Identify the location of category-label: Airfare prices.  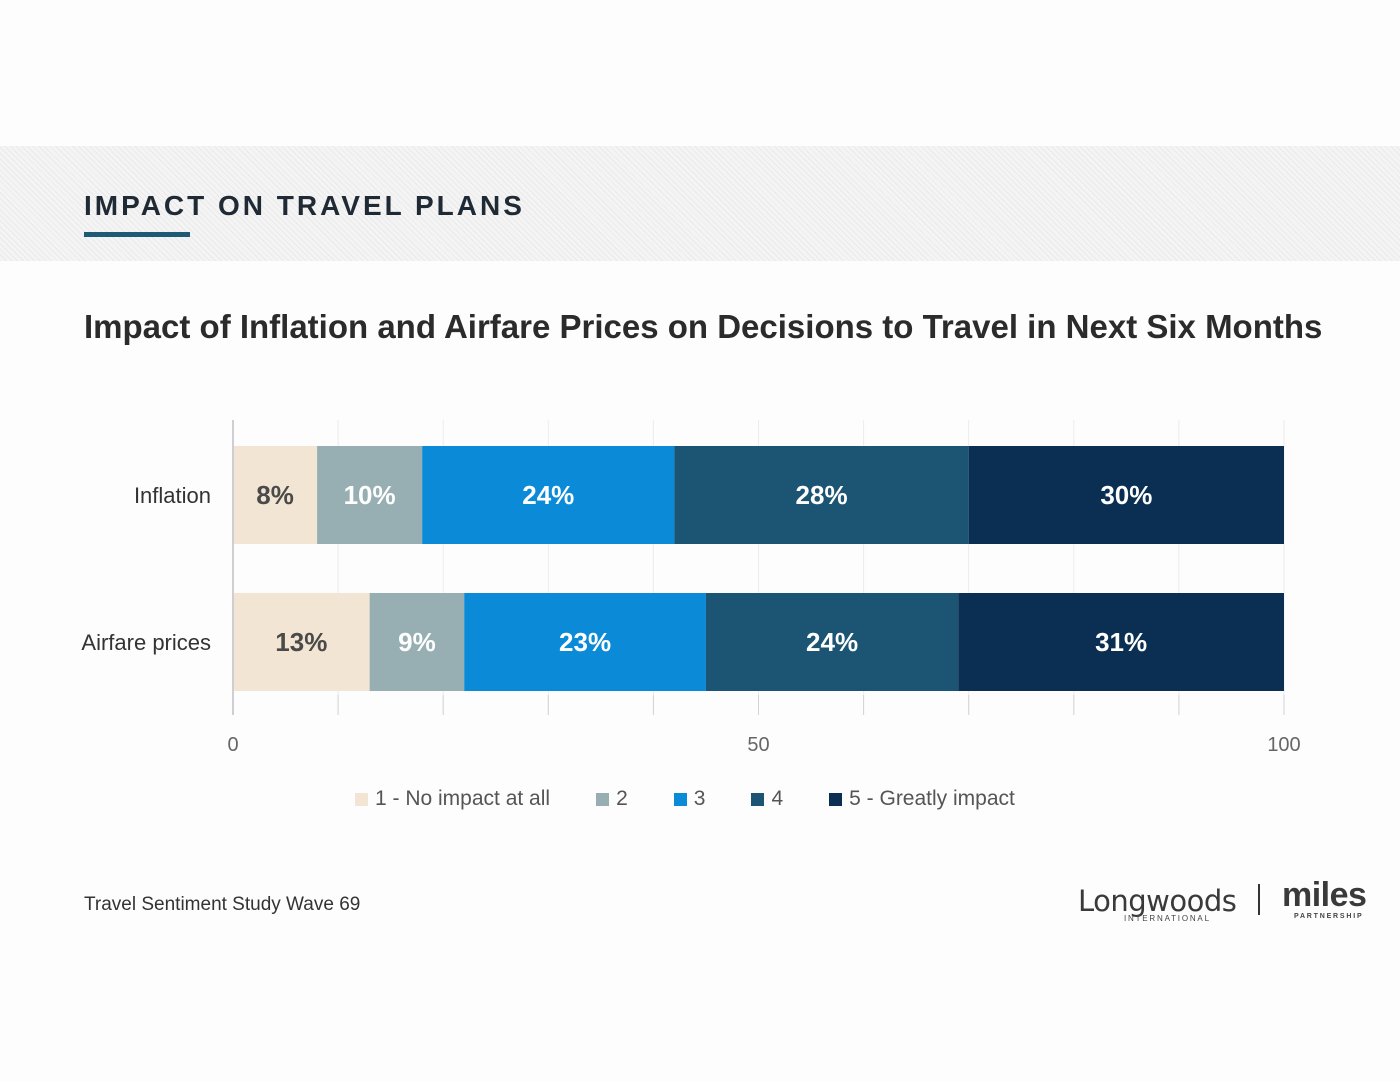
(146, 642).